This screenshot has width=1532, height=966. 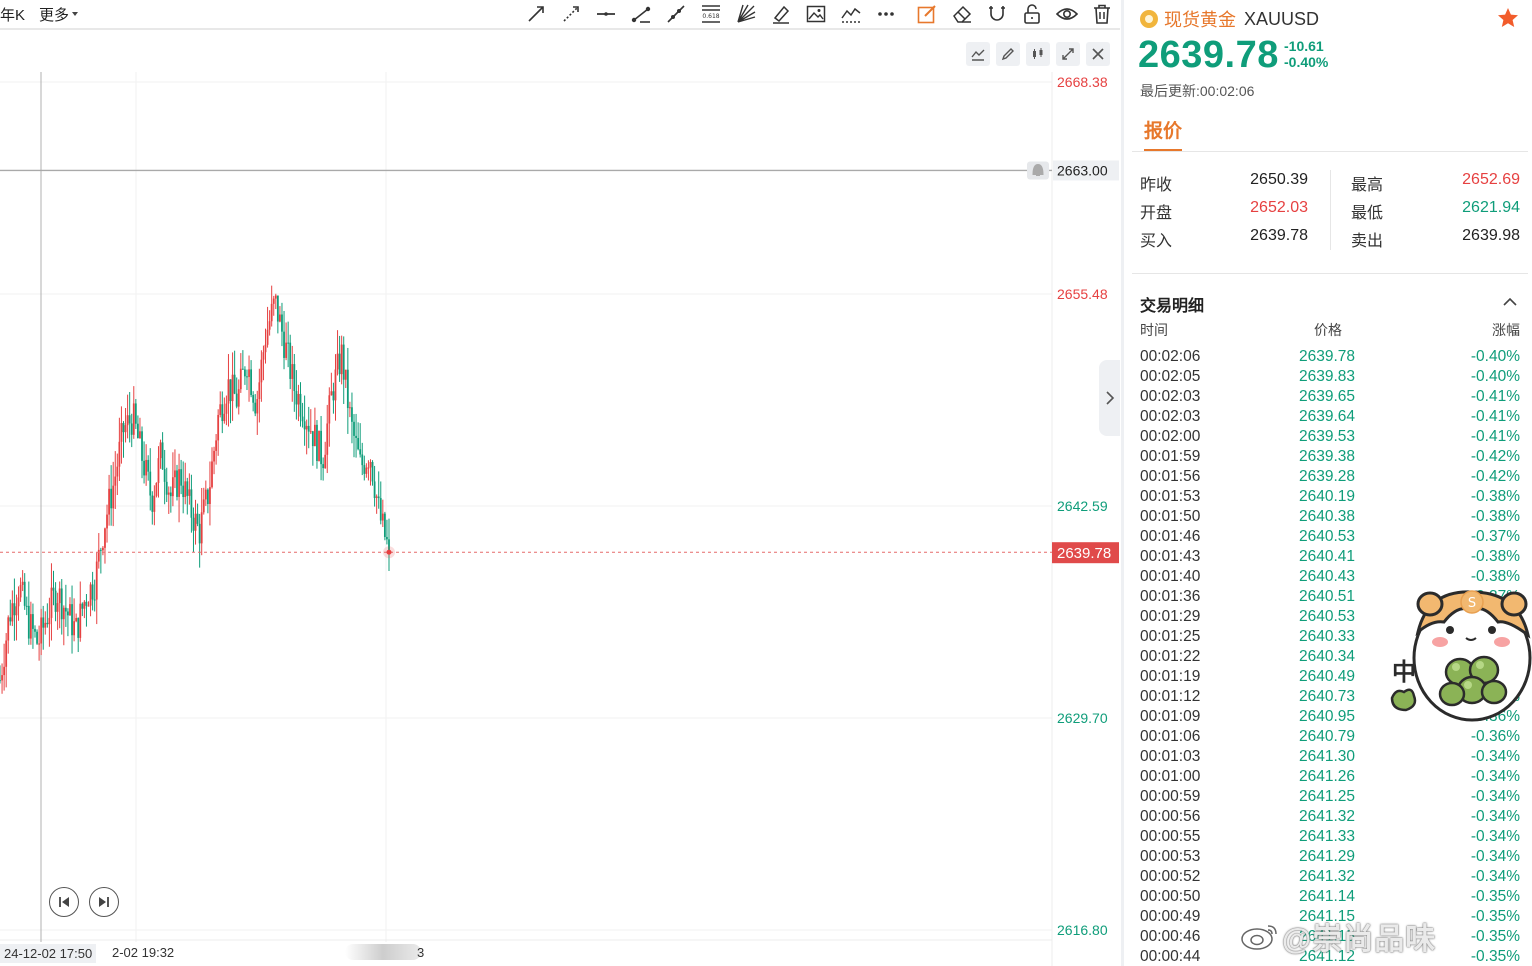 I want to click on trade-price: 2641.33, so click(x=1327, y=836).